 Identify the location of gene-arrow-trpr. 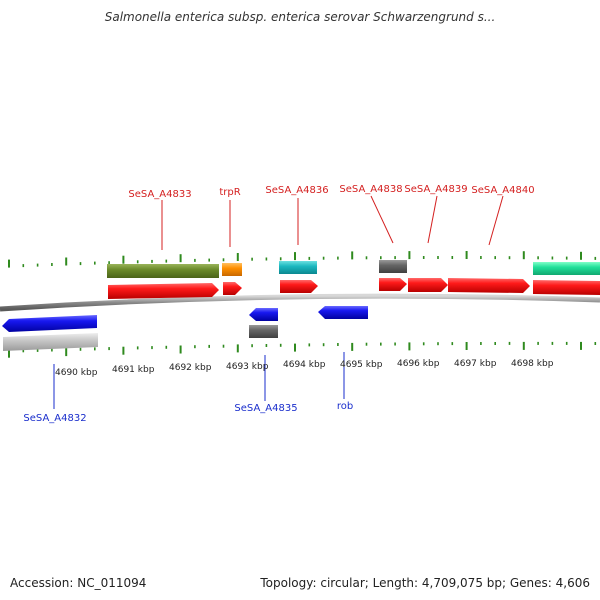
(232, 288).